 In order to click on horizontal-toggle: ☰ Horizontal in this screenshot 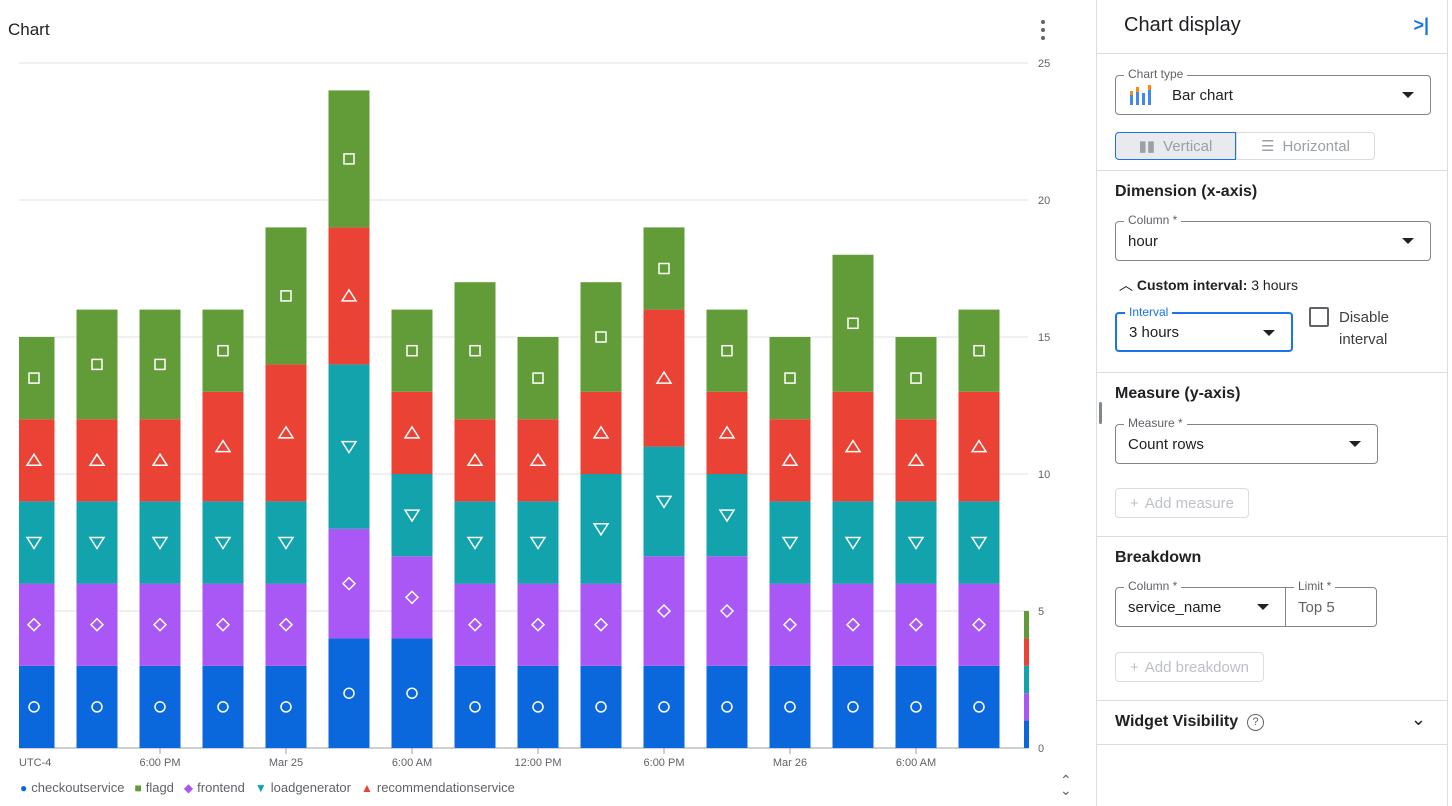, I will do `click(1305, 146)`.